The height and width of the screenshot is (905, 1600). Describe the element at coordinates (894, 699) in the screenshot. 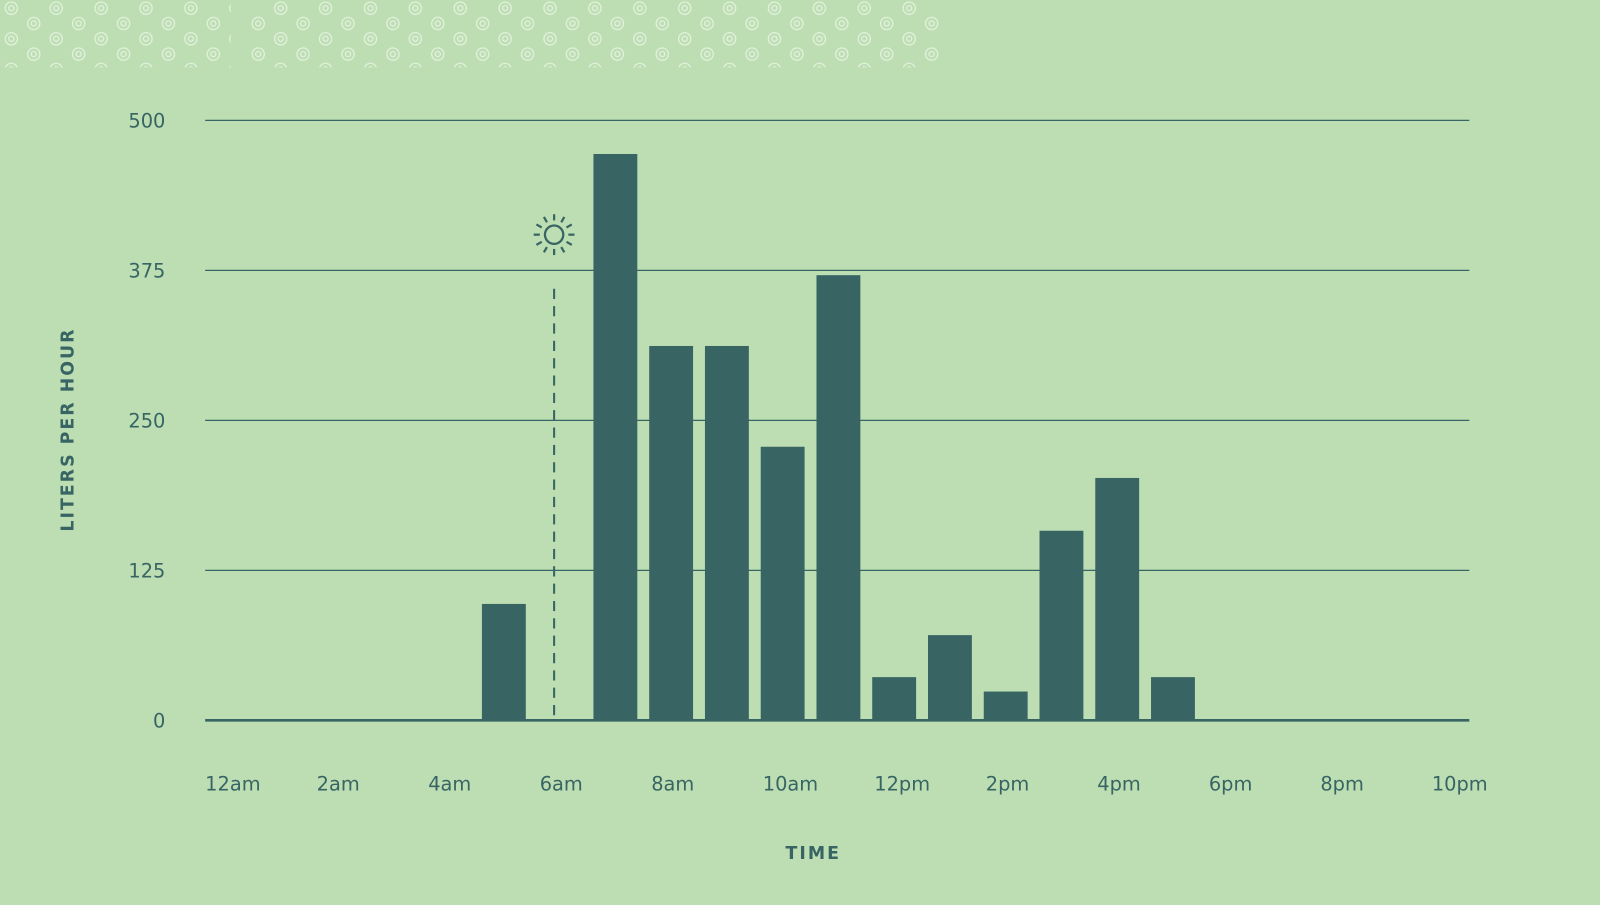

I see `bar-12pm` at that location.